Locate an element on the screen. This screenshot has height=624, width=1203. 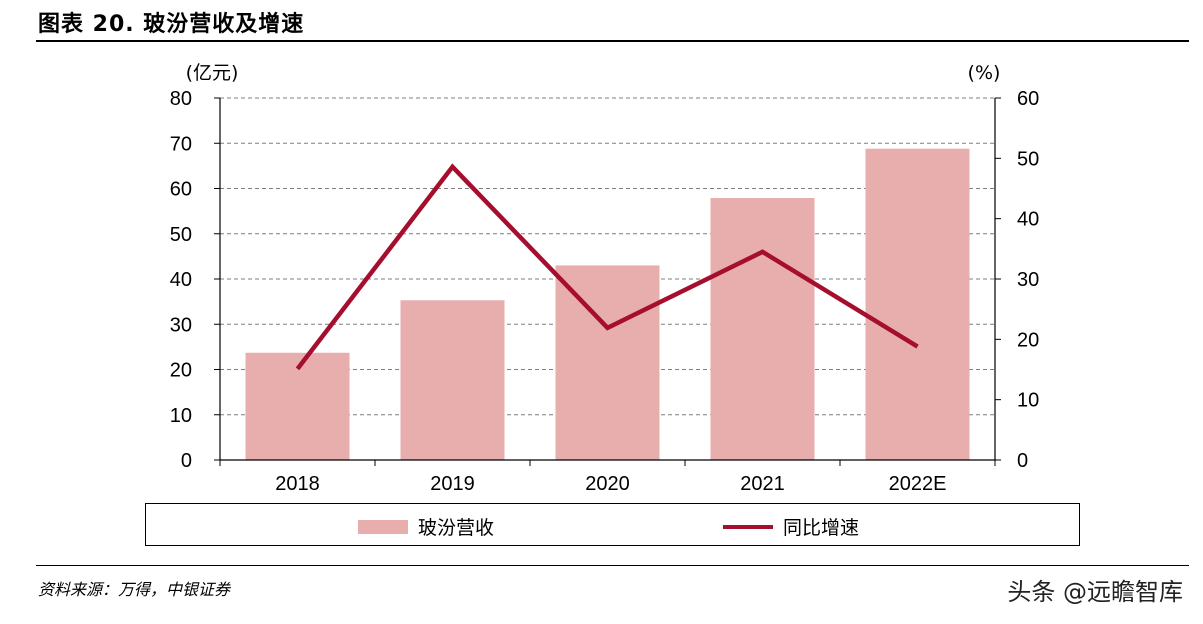
y-left-tick-label: 30 is located at coordinates (181, 325).